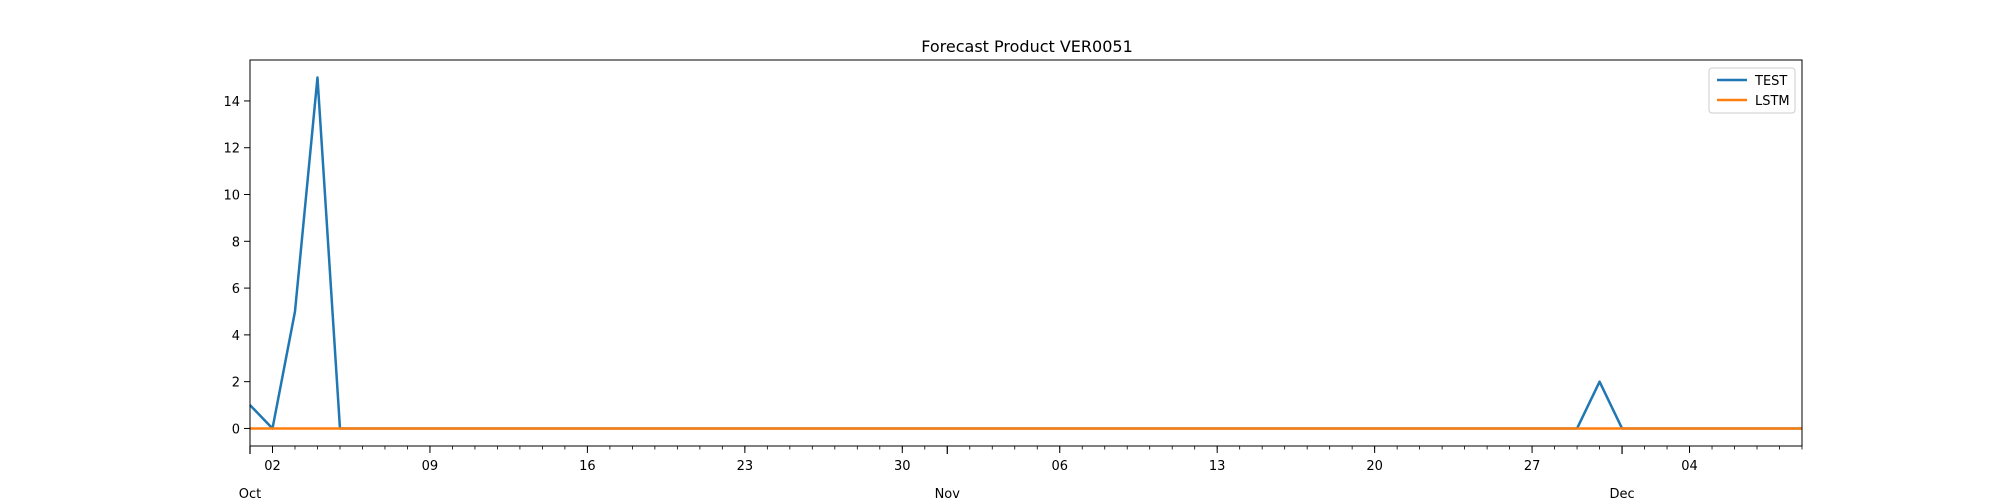 The height and width of the screenshot is (504, 2000). Describe the element at coordinates (1621, 493) in the screenshot. I see `x-month-label: Dec` at that location.